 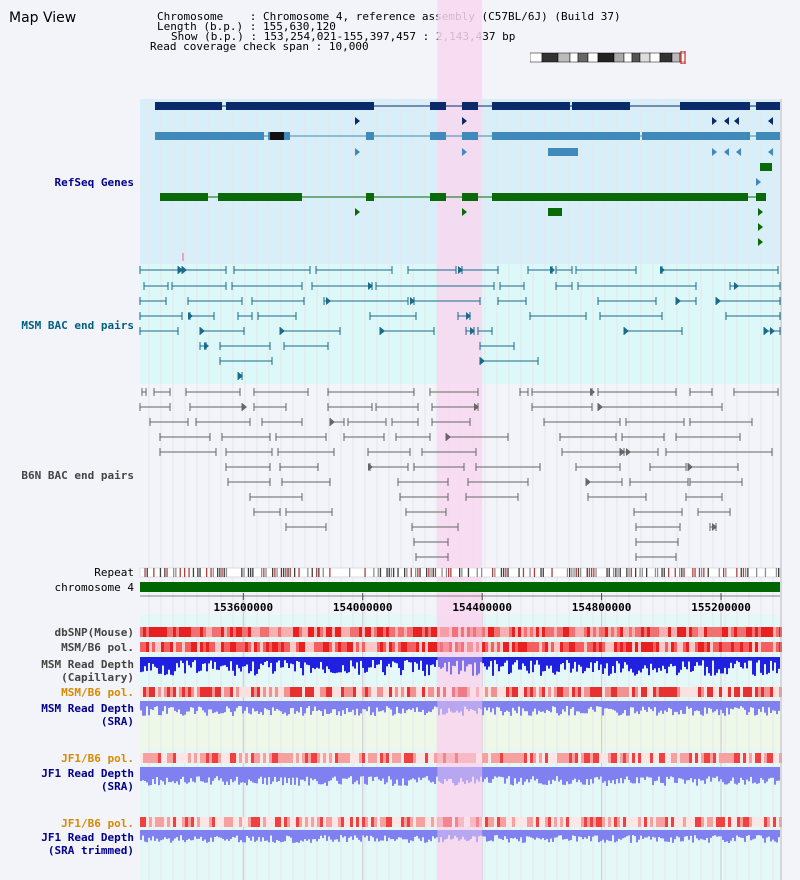 What do you see at coordinates (114, 572) in the screenshot?
I see `track-label-repeat: Repeat` at bounding box center [114, 572].